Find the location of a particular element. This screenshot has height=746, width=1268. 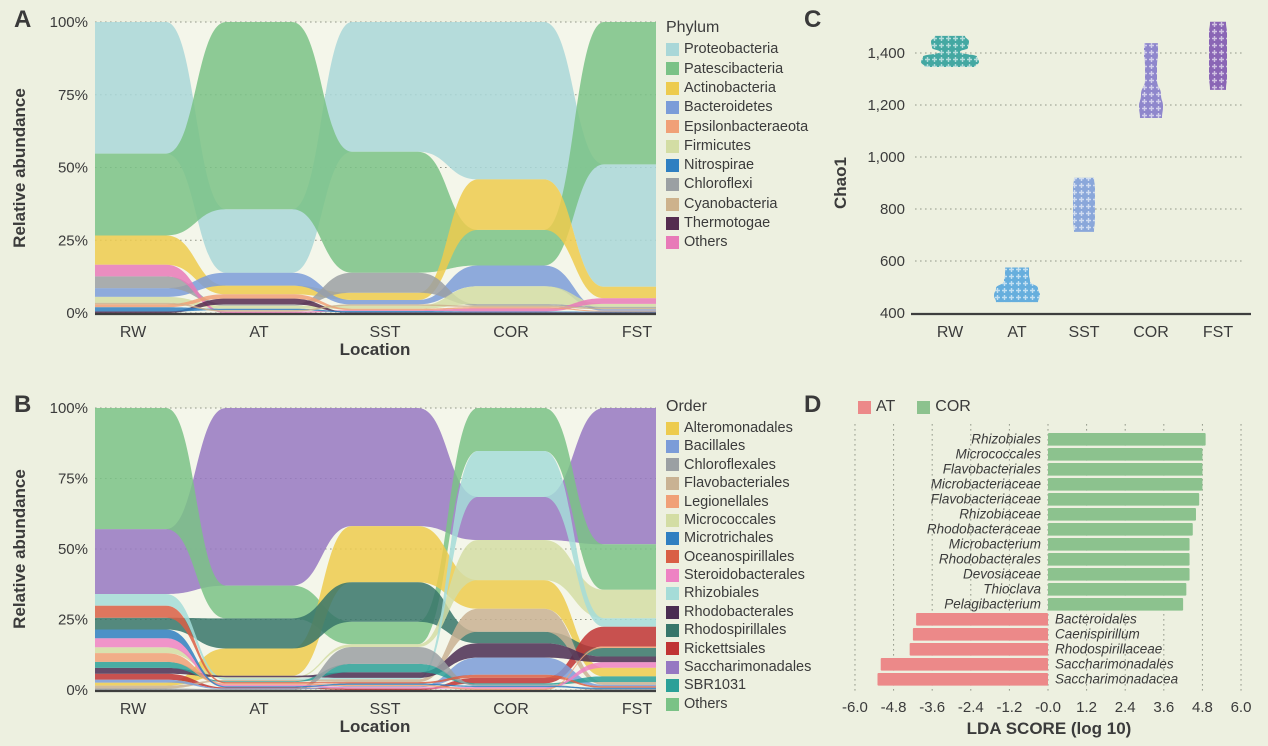

bar-Microbacterium is located at coordinates (1119, 544).